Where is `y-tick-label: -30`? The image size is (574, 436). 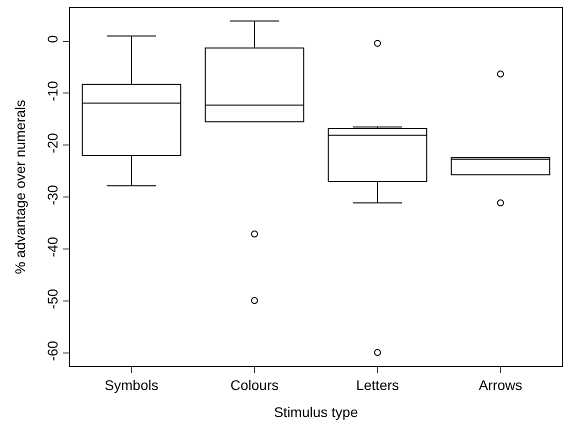
y-tick-label: -30 is located at coordinates (52, 195).